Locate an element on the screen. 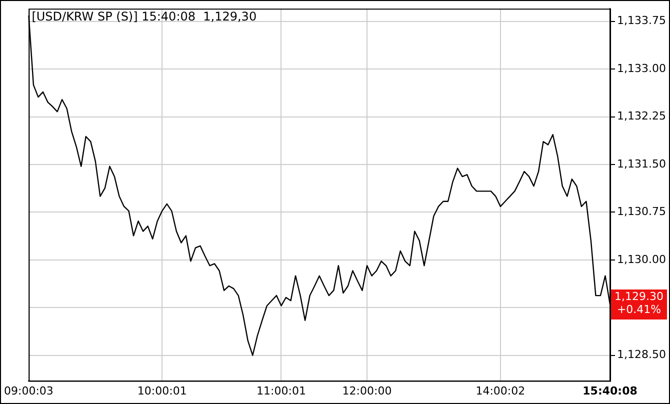 This screenshot has width=670, height=404. x-tick-label: 12:00:00 is located at coordinates (367, 391).